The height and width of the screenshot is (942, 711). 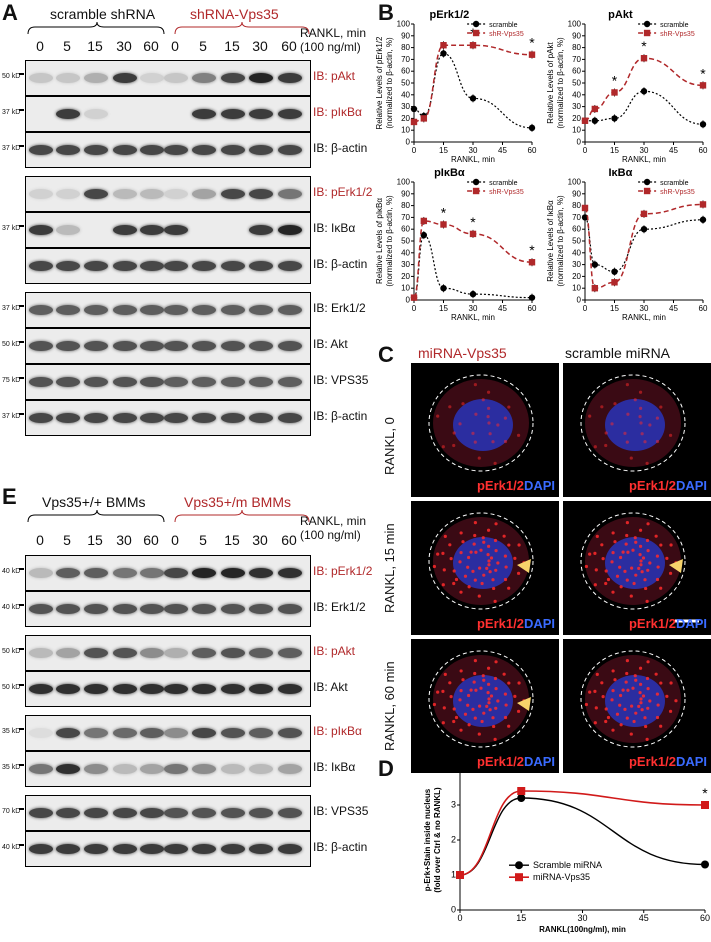 I want to click on y-tick-label: 100, so click(x=404, y=24).